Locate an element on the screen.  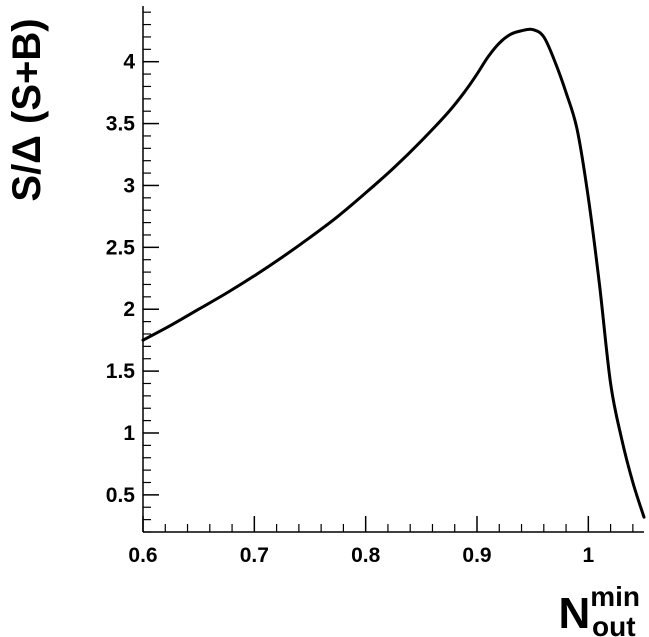
x-tick-label: 0.6 is located at coordinates (142, 555).